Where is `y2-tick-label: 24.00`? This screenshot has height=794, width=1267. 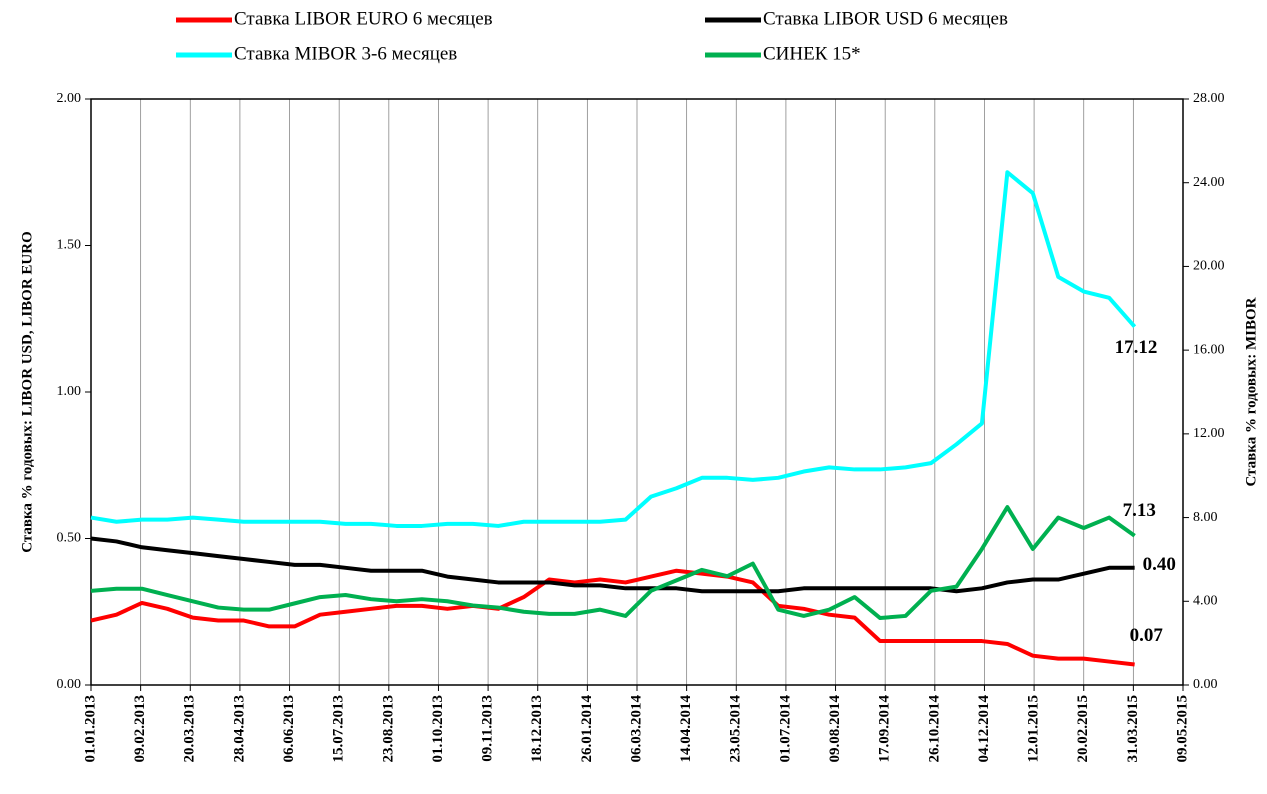
y2-tick-label: 24.00 is located at coordinates (1209, 182).